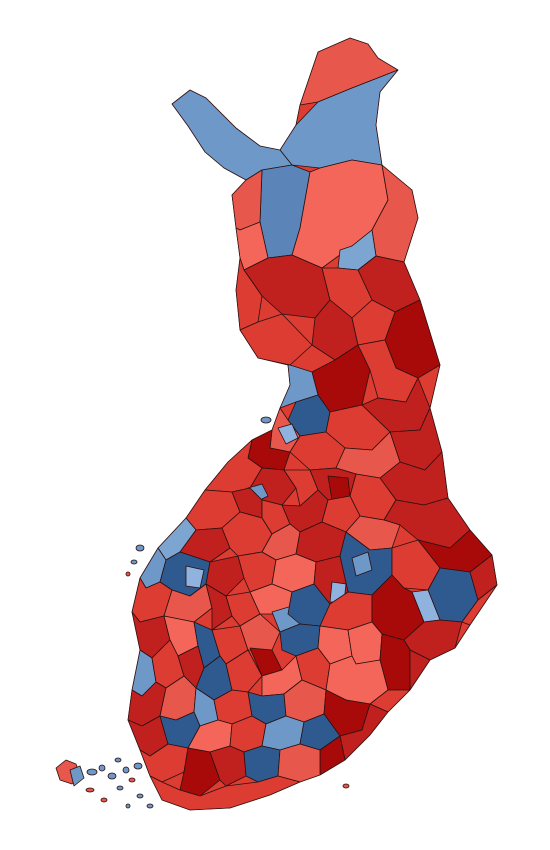 The image size is (550, 850). Describe the element at coordinates (232, 135) in the screenshot. I see `municipality-enontekio` at that location.